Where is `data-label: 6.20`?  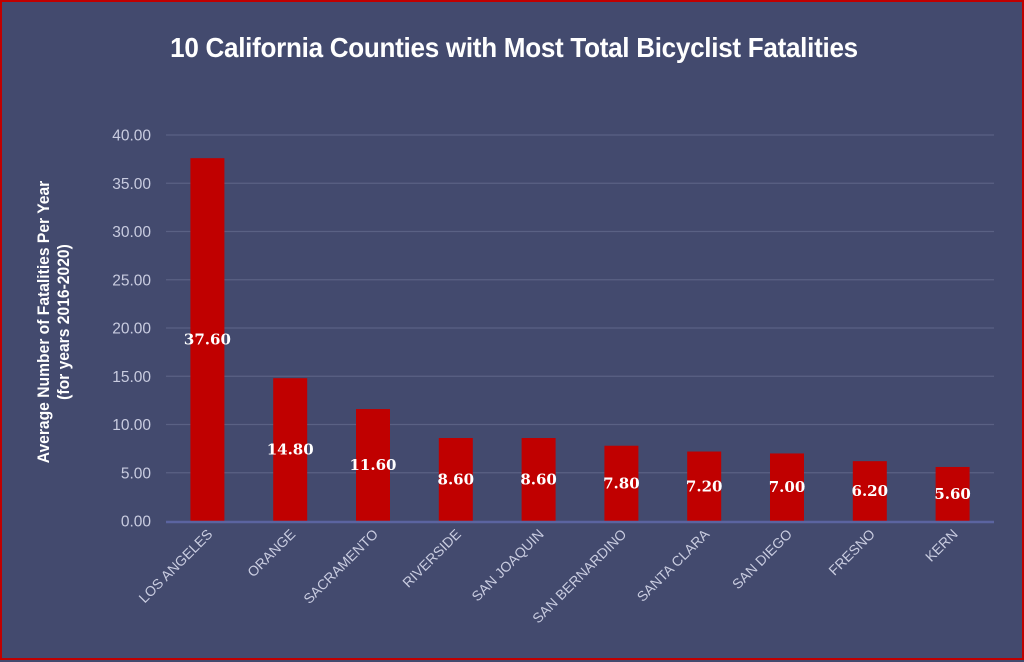 data-label: 6.20 is located at coordinates (870, 491).